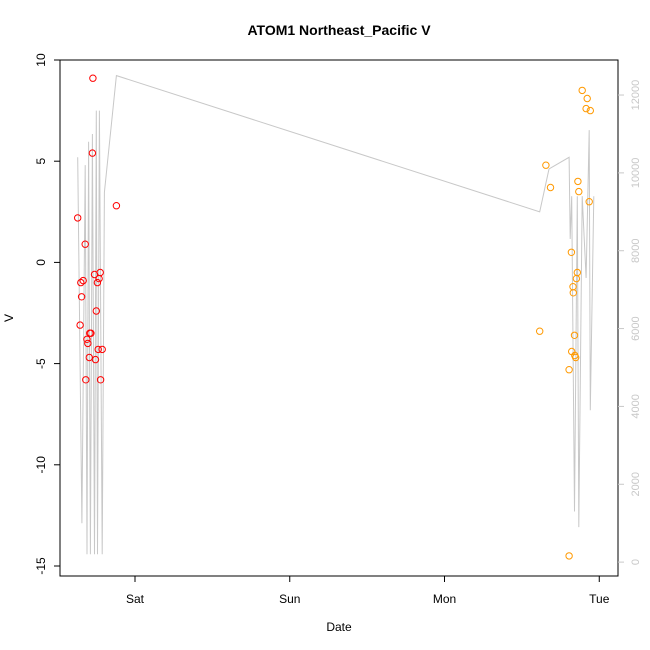 The width and height of the screenshot is (650, 650). I want to click on y-tick-label: -5, so click(41, 363).